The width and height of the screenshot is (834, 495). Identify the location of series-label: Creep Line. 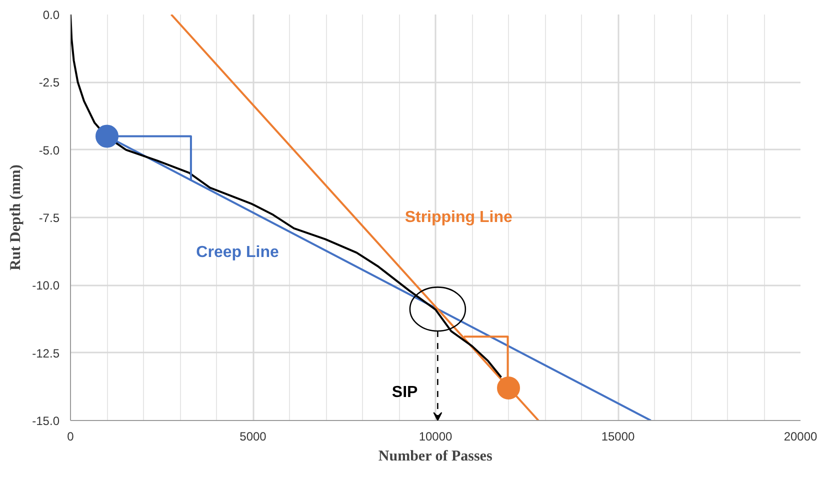
(237, 253).